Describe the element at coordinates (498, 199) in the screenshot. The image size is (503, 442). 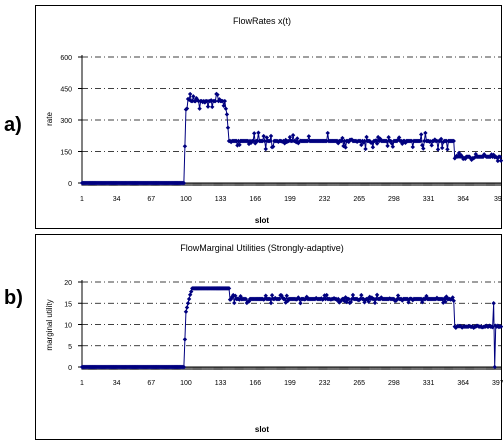
I see `chart-a-x-tick-label: 39` at that location.